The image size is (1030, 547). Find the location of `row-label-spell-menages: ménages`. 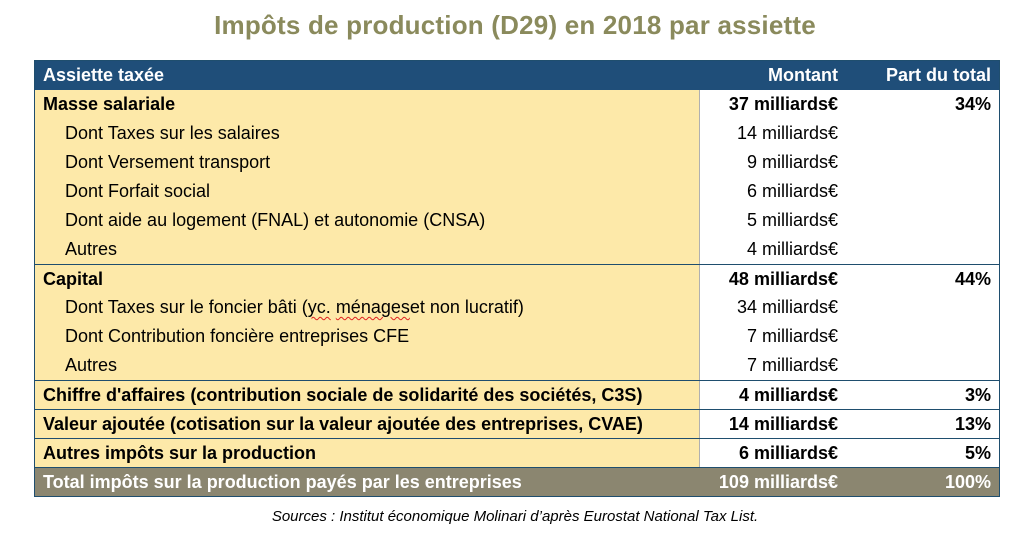

row-label-spell-menages: ménages is located at coordinates (372, 307).